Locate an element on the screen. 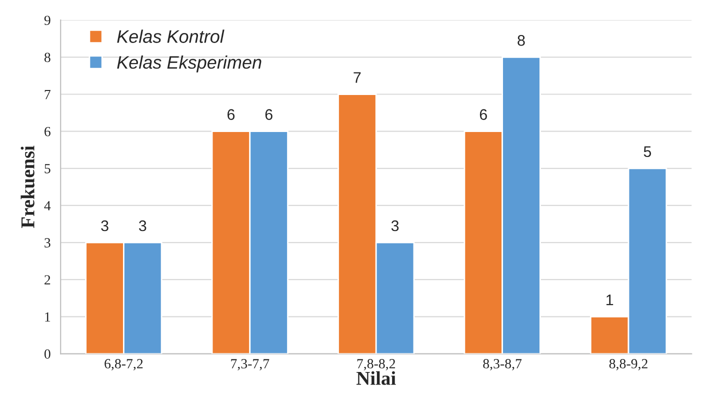 This screenshot has width=713, height=402. legend-label: Kelas Kontrol is located at coordinates (170, 36).